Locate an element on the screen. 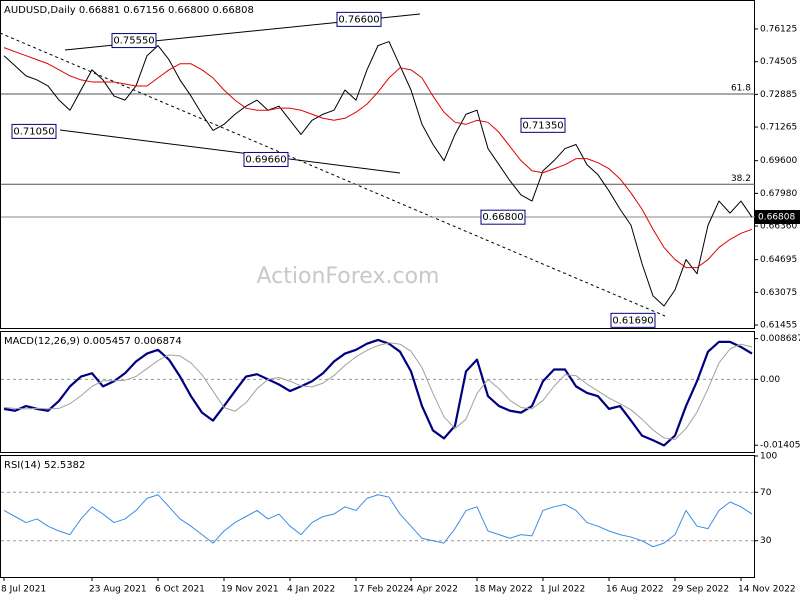 This screenshot has width=800, height=600. last-price-label: 0.66808 is located at coordinates (776, 218).